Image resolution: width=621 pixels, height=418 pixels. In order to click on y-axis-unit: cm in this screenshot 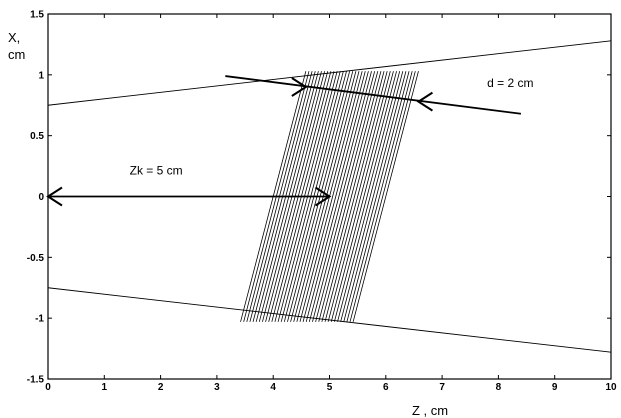, I will do `click(16, 54)`.